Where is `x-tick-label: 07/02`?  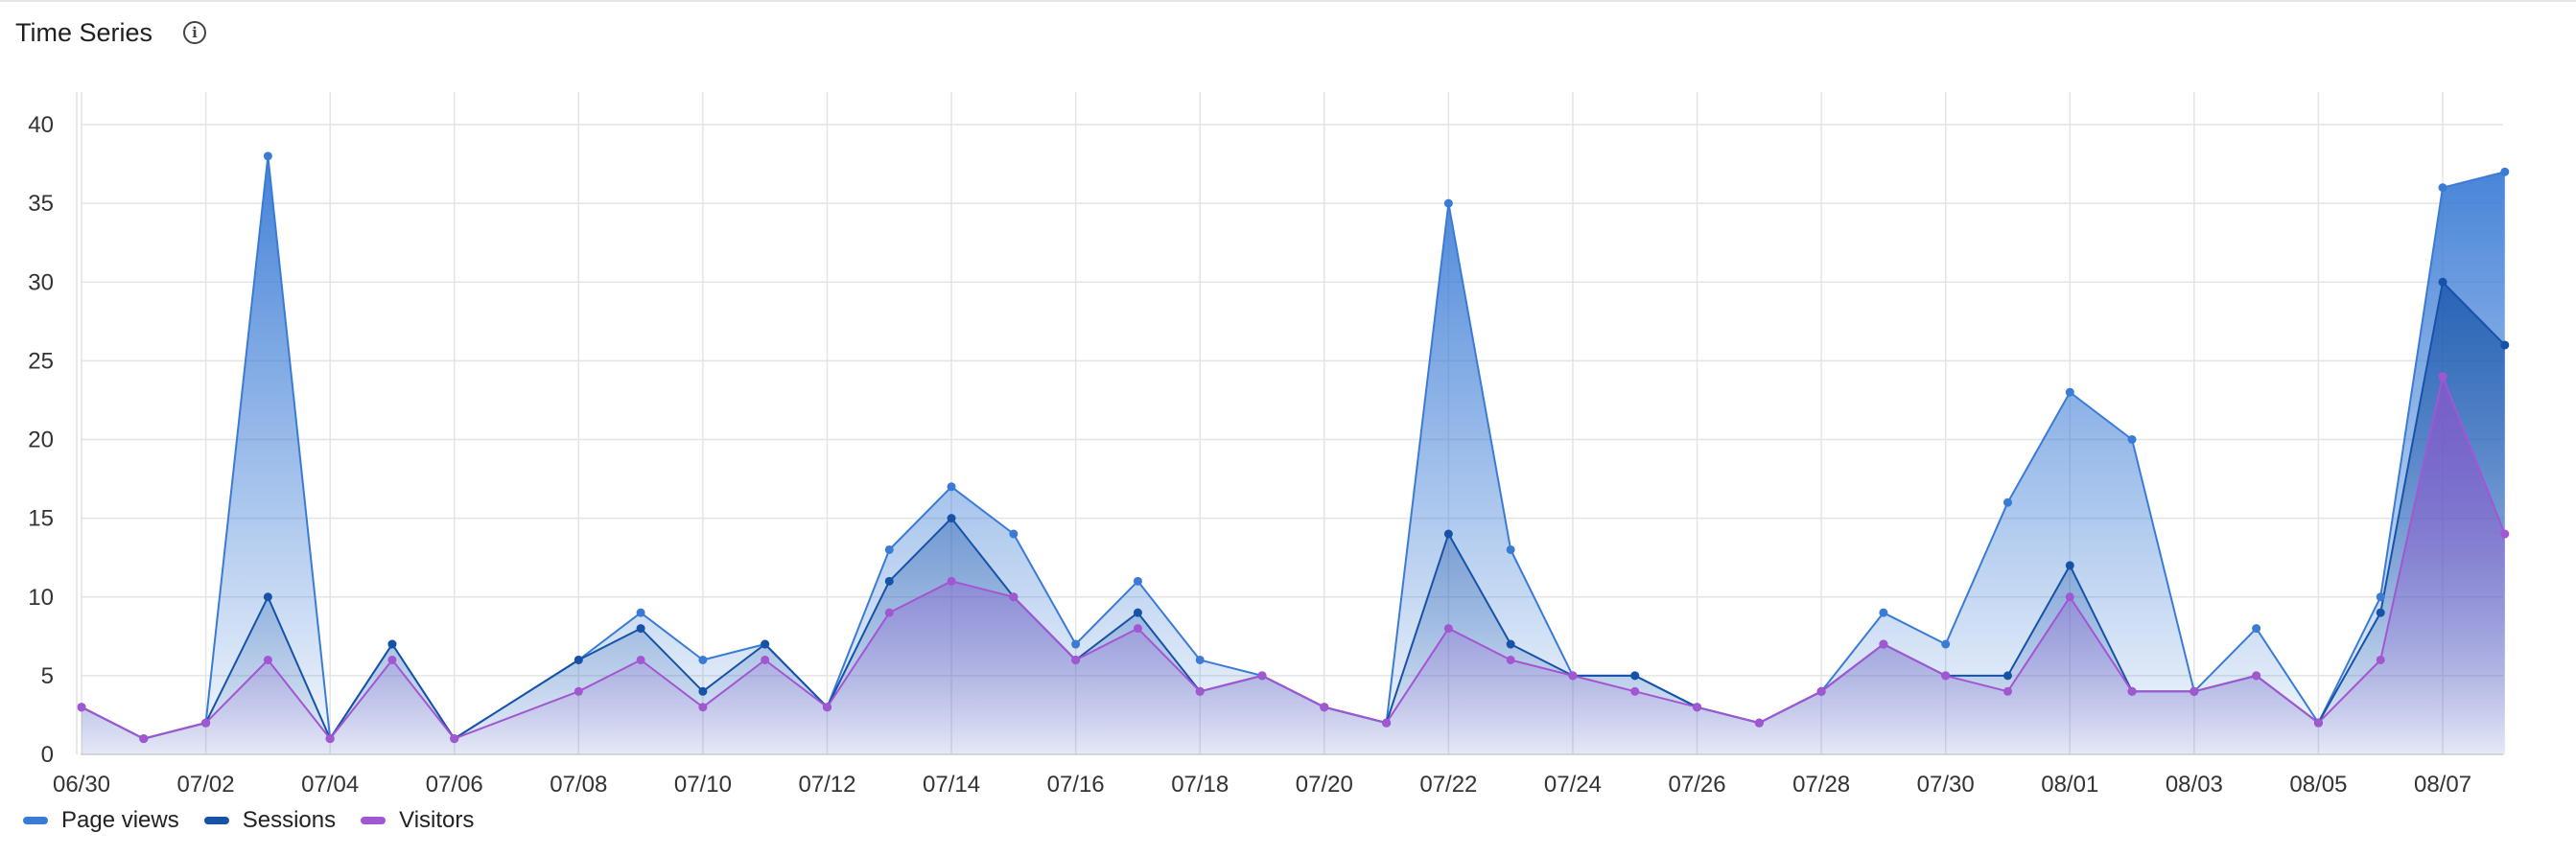 x-tick-label: 07/02 is located at coordinates (206, 785).